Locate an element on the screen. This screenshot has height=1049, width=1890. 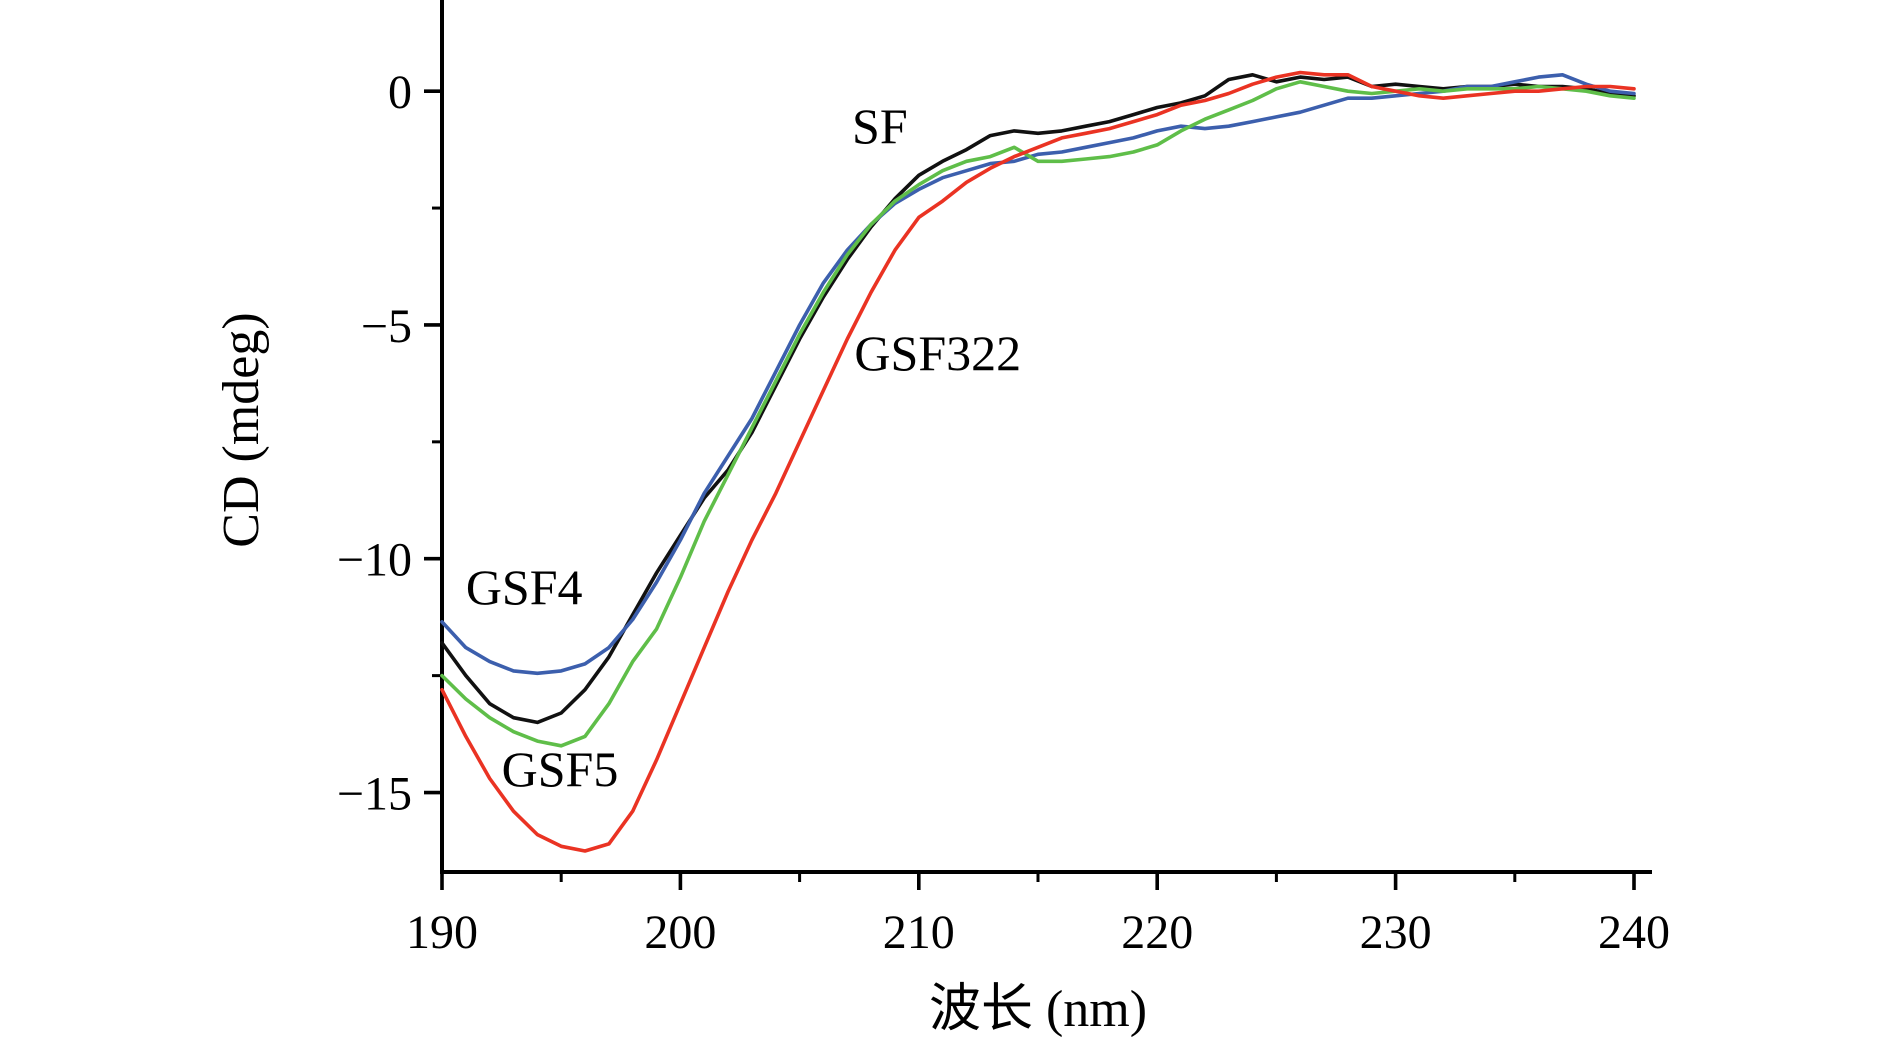
y-tick-label: −15 is located at coordinates (374, 794).